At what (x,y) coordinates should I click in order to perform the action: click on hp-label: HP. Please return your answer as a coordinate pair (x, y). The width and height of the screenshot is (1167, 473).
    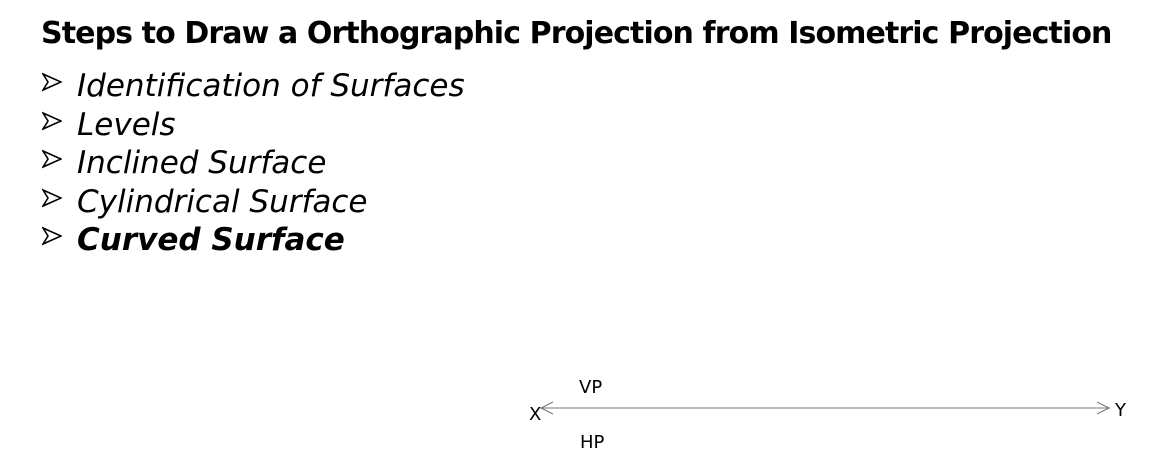
    Looking at the image, I should click on (592, 442).